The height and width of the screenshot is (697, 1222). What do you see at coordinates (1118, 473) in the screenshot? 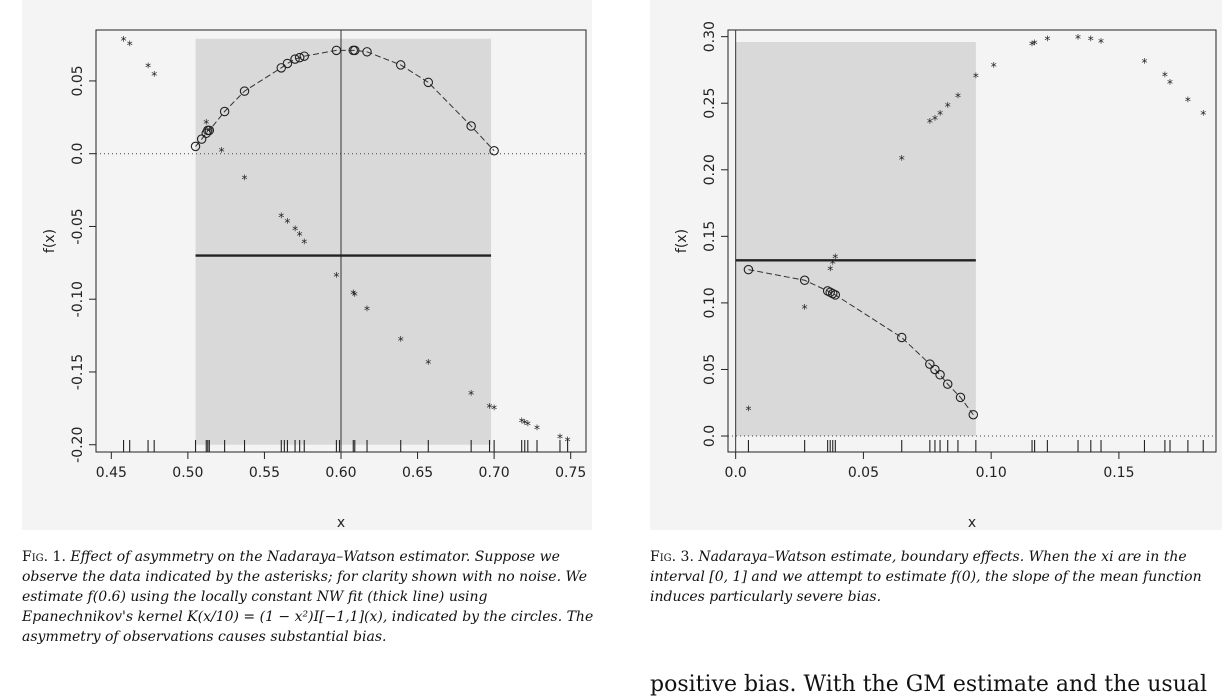
I see `x-tick-label: 0.15` at bounding box center [1118, 473].